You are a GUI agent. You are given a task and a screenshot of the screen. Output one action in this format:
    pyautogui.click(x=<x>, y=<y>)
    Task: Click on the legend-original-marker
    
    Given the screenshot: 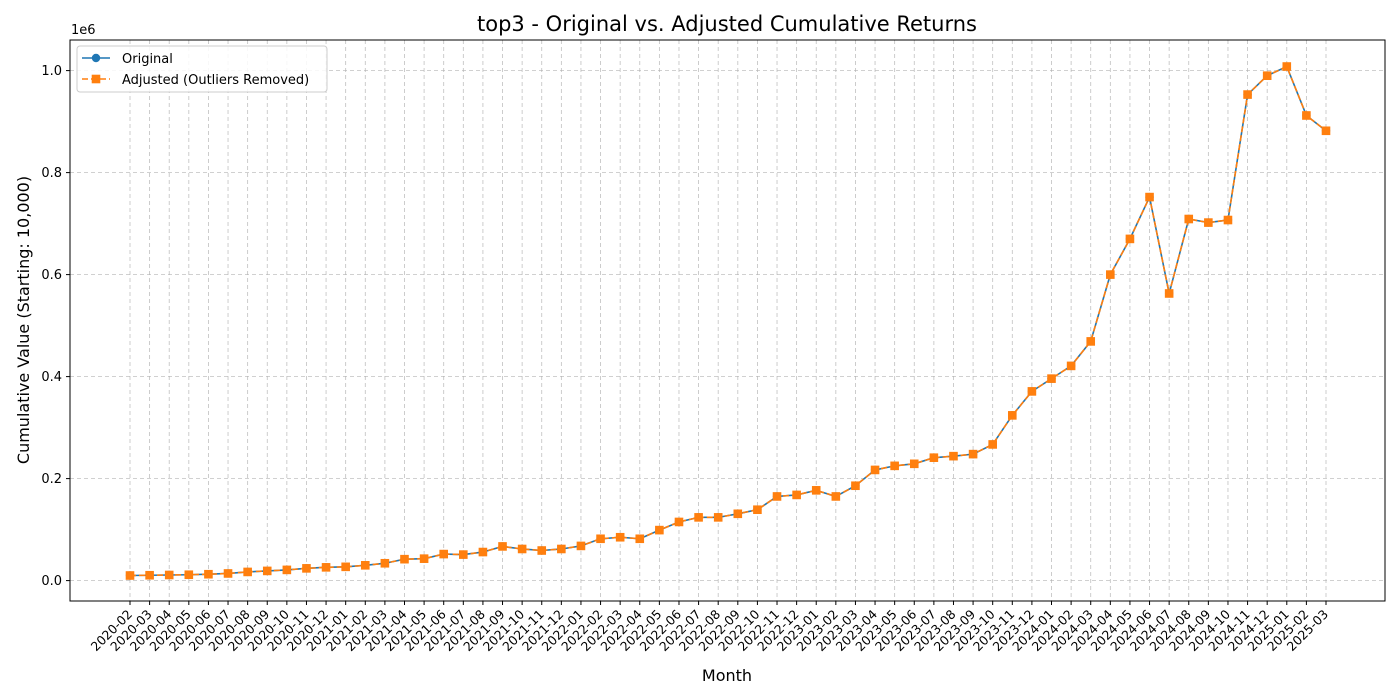 What is the action you would take?
    pyautogui.click(x=96, y=58)
    